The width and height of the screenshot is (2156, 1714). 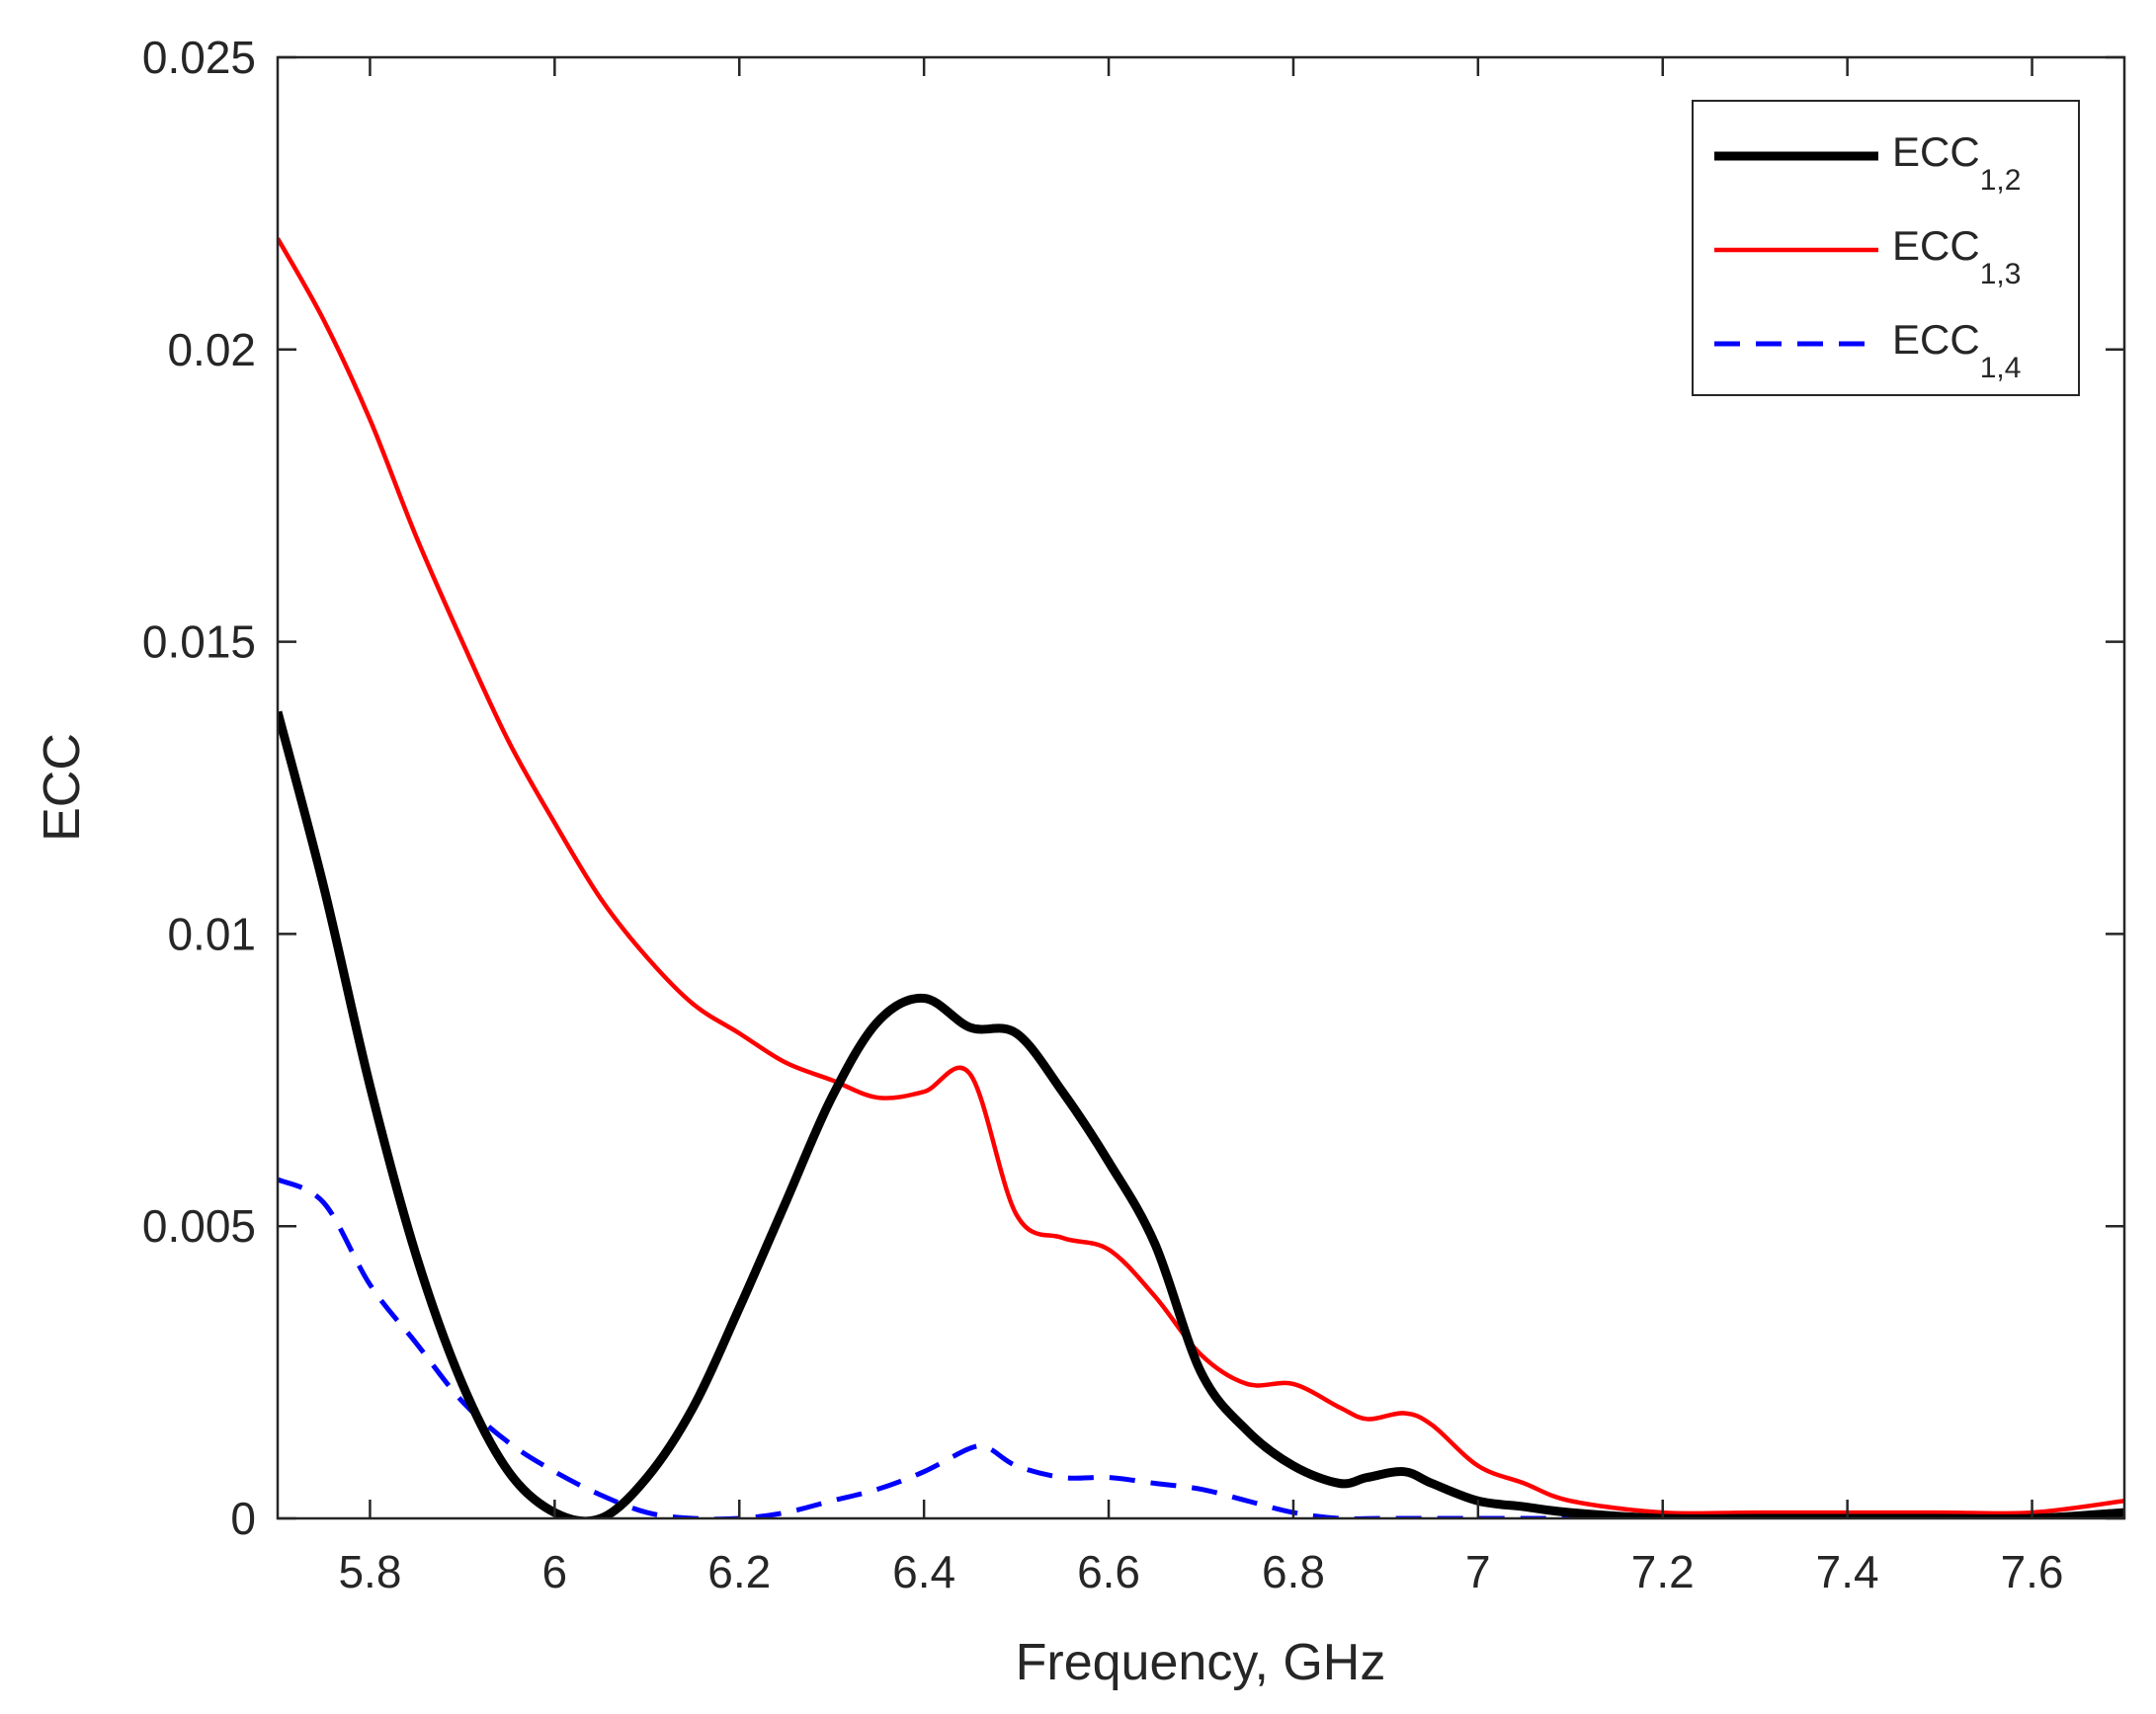 I want to click on y-tick-label: 0.02, so click(x=212, y=349).